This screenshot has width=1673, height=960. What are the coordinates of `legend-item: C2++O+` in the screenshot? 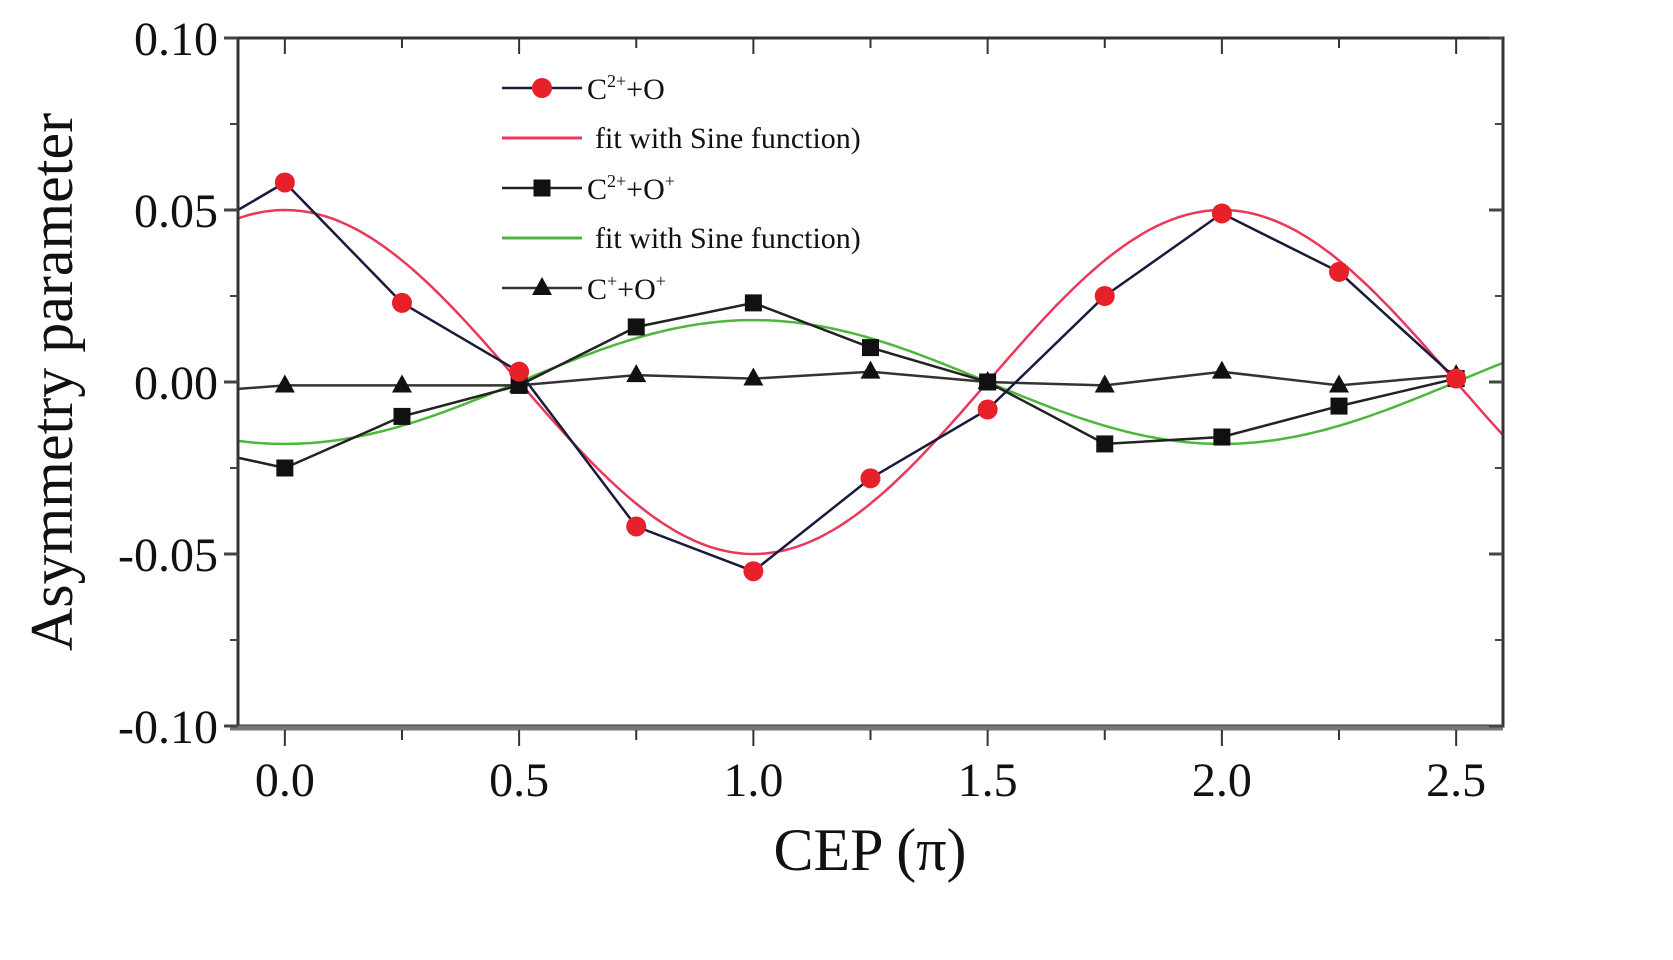 It's located at (588, 188).